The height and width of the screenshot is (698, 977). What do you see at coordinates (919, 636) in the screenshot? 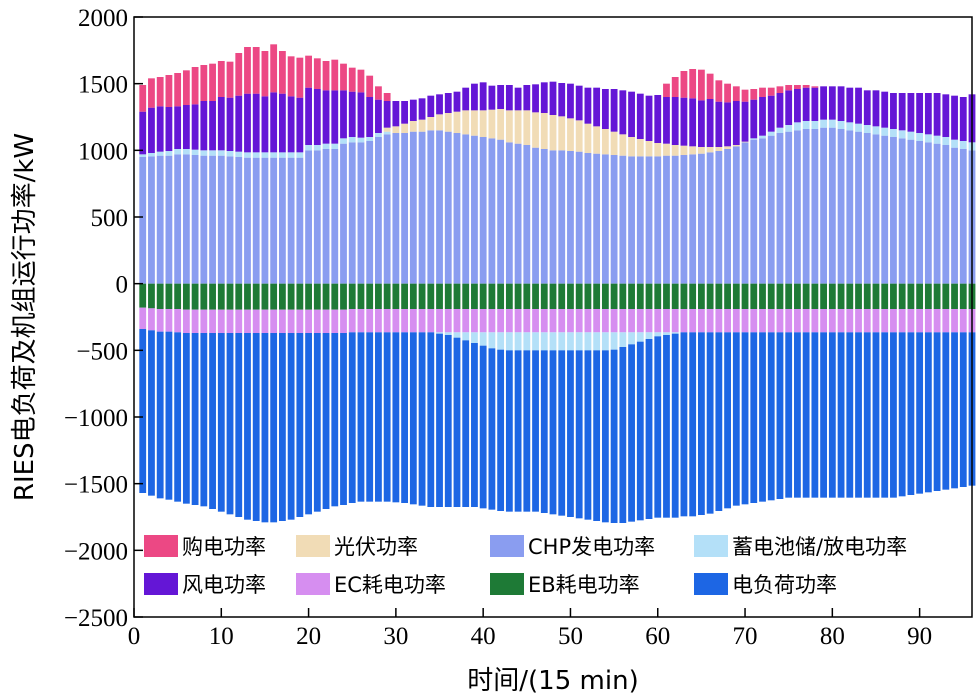
I see `x-tick-label: 90` at bounding box center [919, 636].